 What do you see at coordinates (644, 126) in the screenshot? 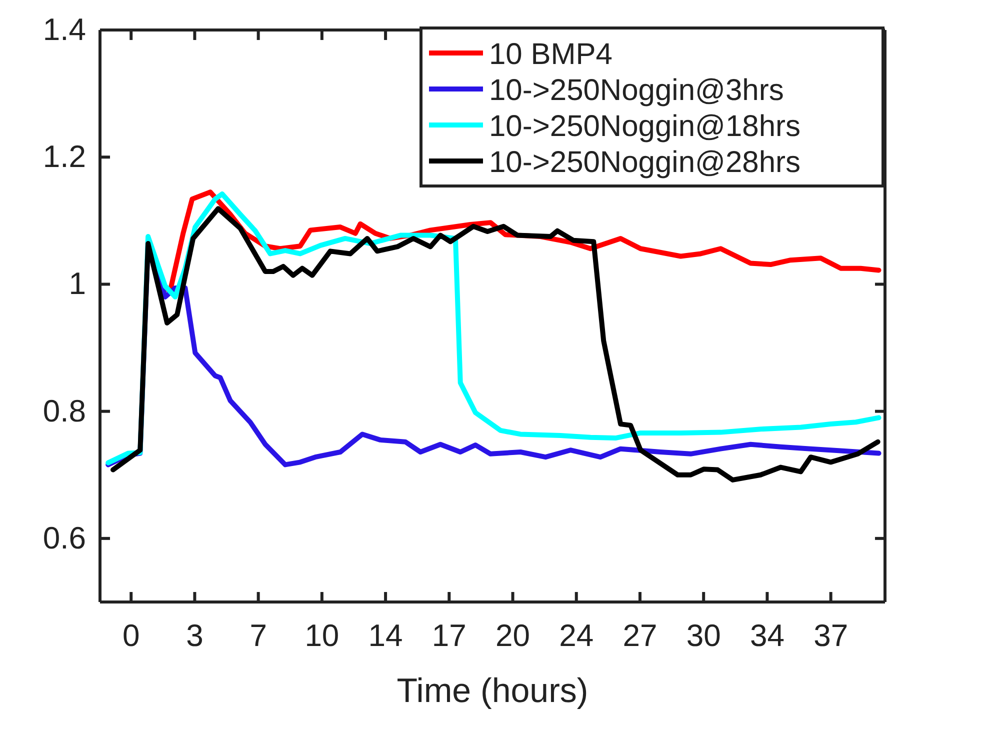
I see `legend-label: 10->250Noggin@18hrs` at bounding box center [644, 126].